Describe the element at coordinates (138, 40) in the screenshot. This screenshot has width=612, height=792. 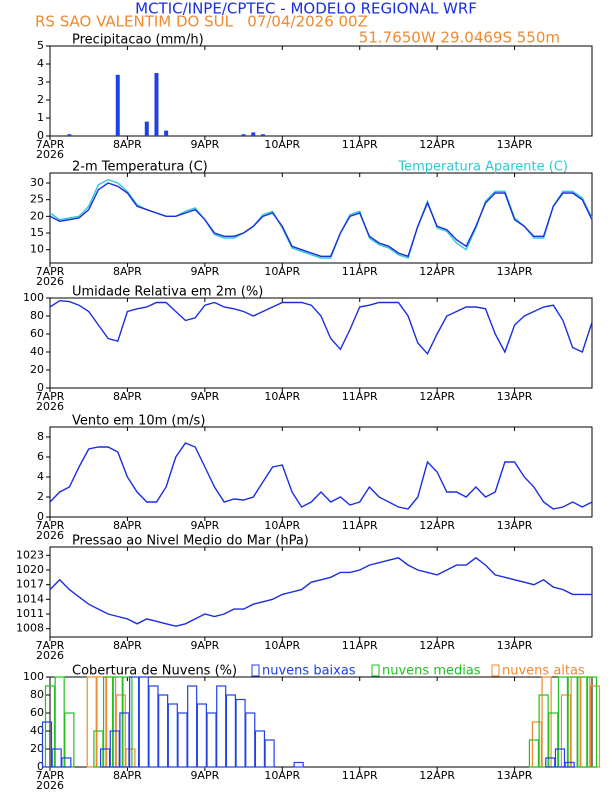
I see `panel-title: Precipitacao (mm/h)` at that location.